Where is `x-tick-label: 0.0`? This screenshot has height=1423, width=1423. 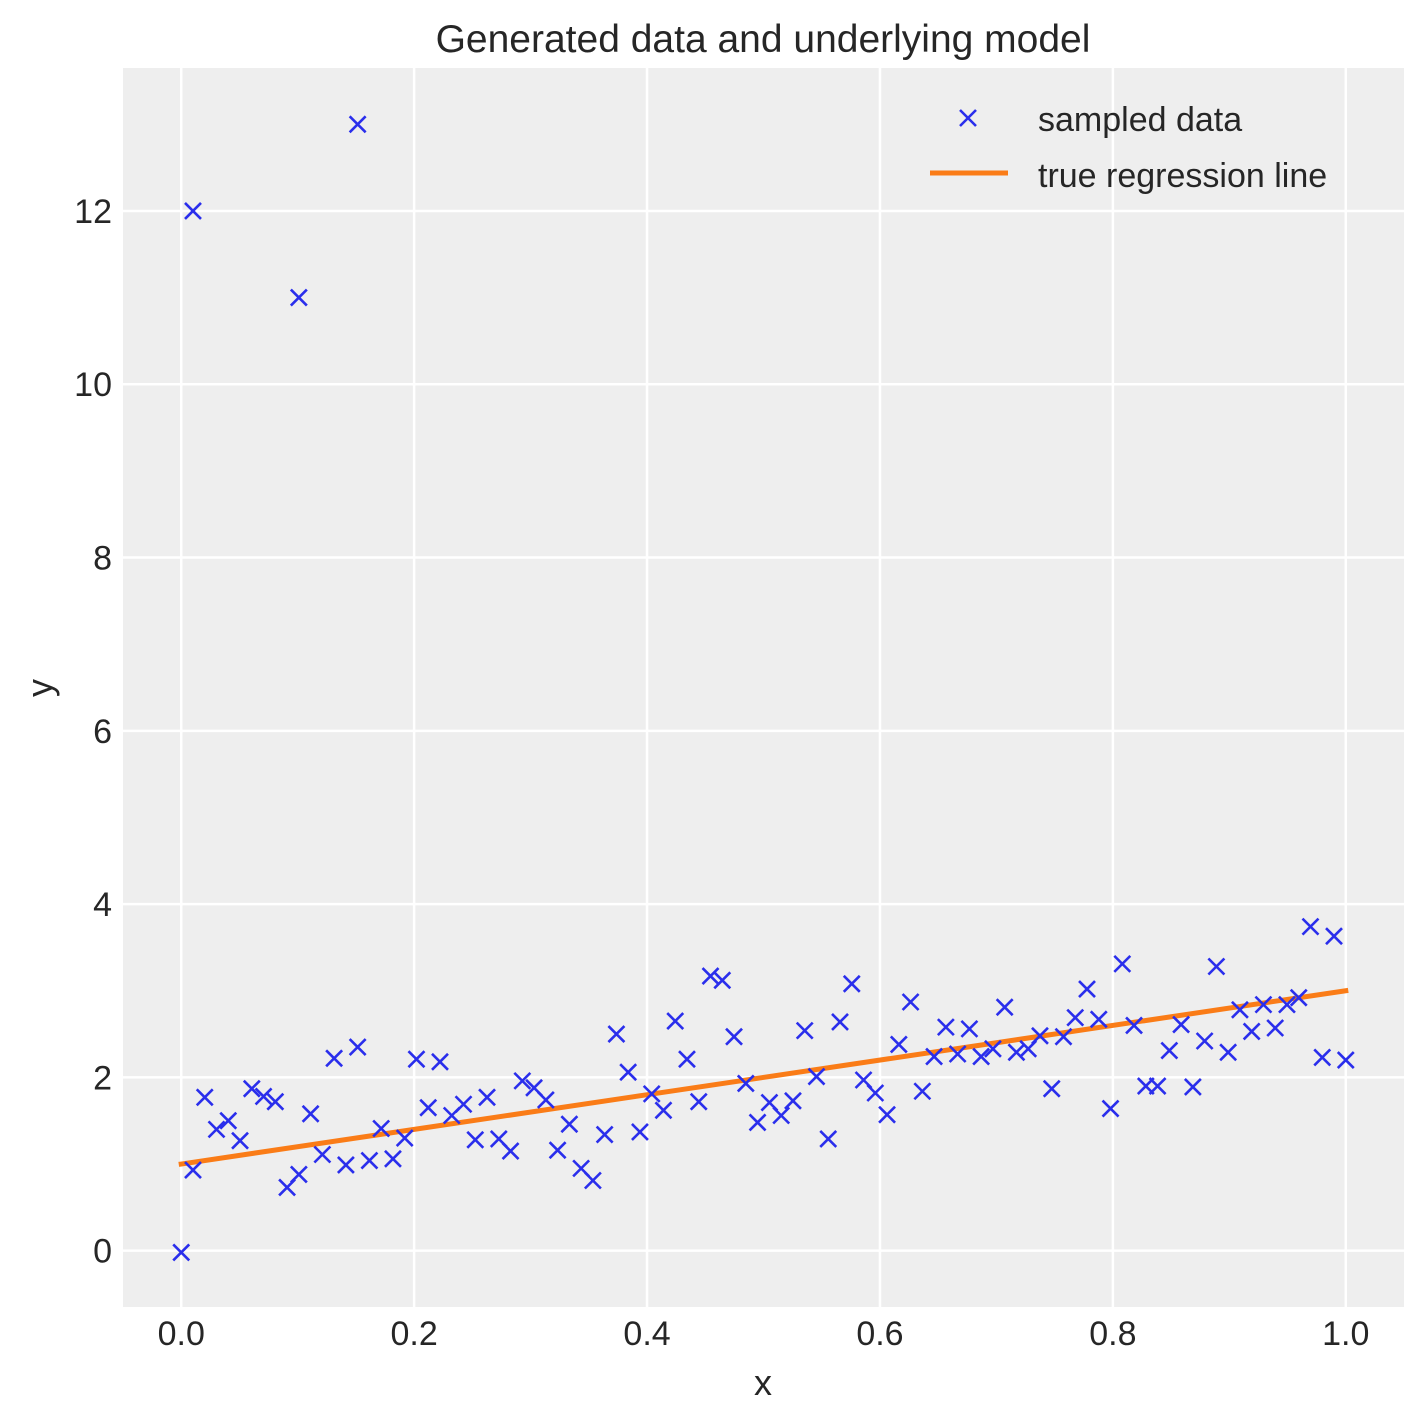 x-tick-label: 0.0 is located at coordinates (181, 1334).